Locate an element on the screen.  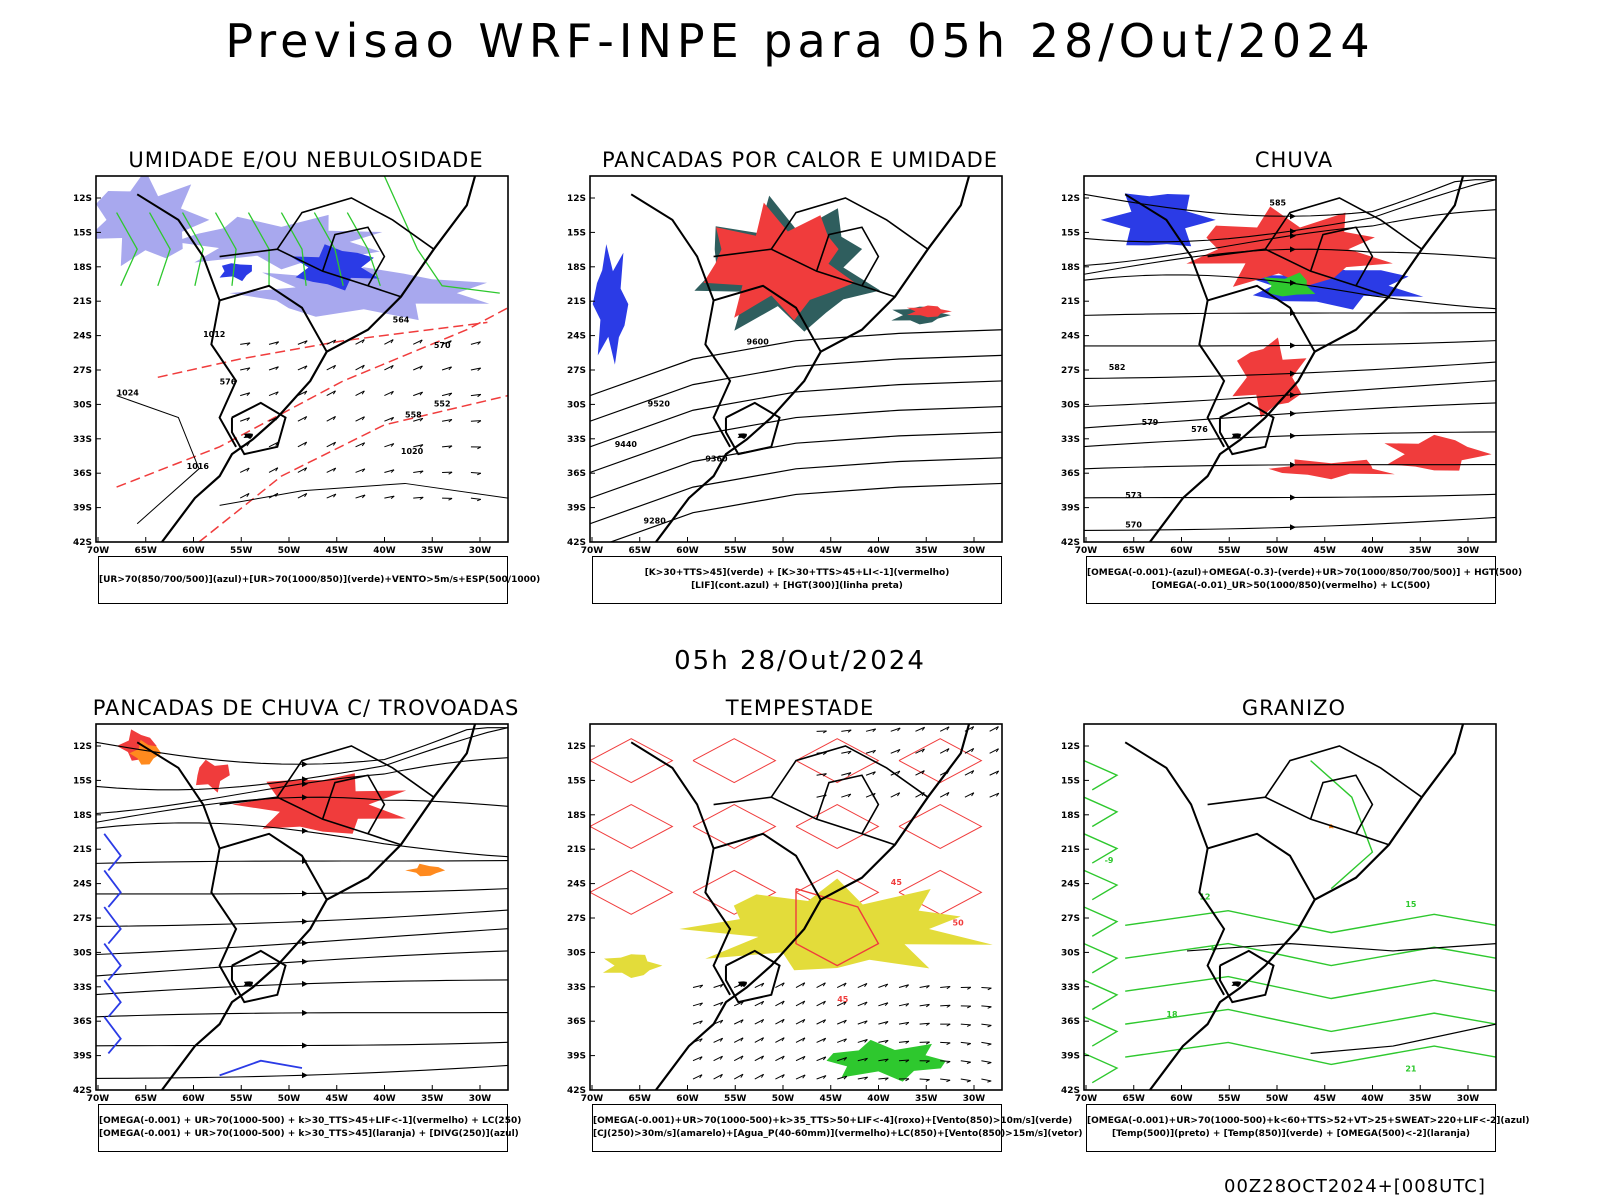
contour-label: 576 is located at coordinates (228, 382).